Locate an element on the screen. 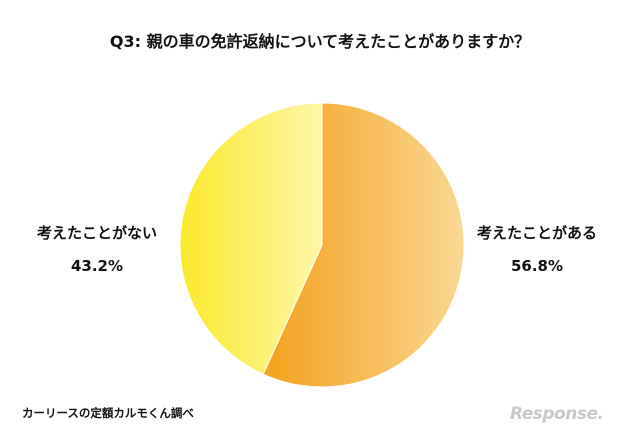 The width and height of the screenshot is (640, 443). slice-label-no-name: 考えたことがない is located at coordinates (96, 233).